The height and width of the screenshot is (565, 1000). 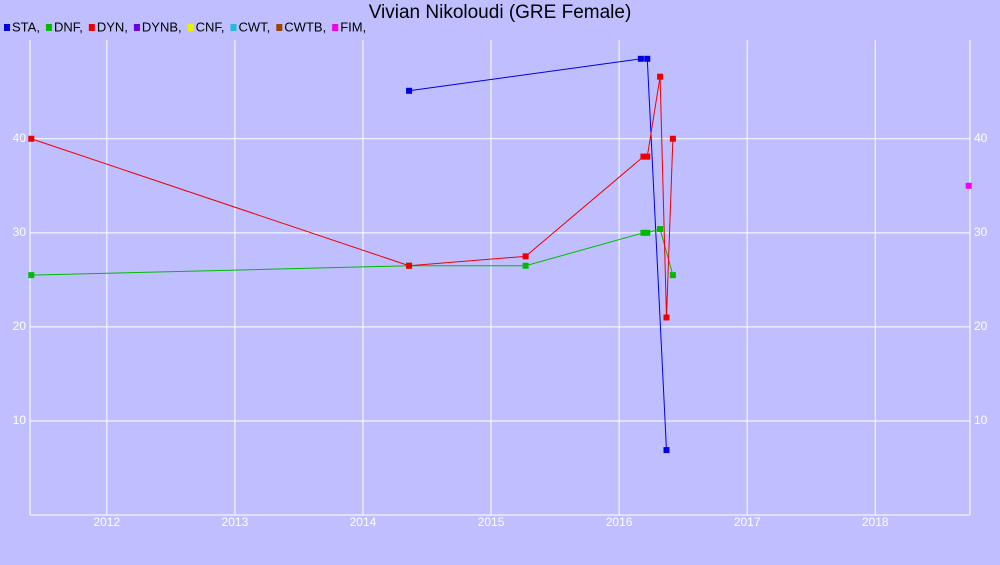 What do you see at coordinates (747, 522) in the screenshot?
I see `x-tick-label: 2017` at bounding box center [747, 522].